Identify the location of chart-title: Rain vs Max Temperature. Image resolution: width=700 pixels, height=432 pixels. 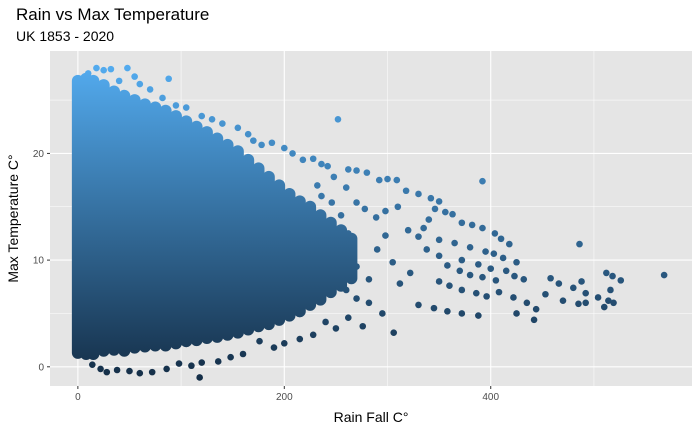
(113, 14).